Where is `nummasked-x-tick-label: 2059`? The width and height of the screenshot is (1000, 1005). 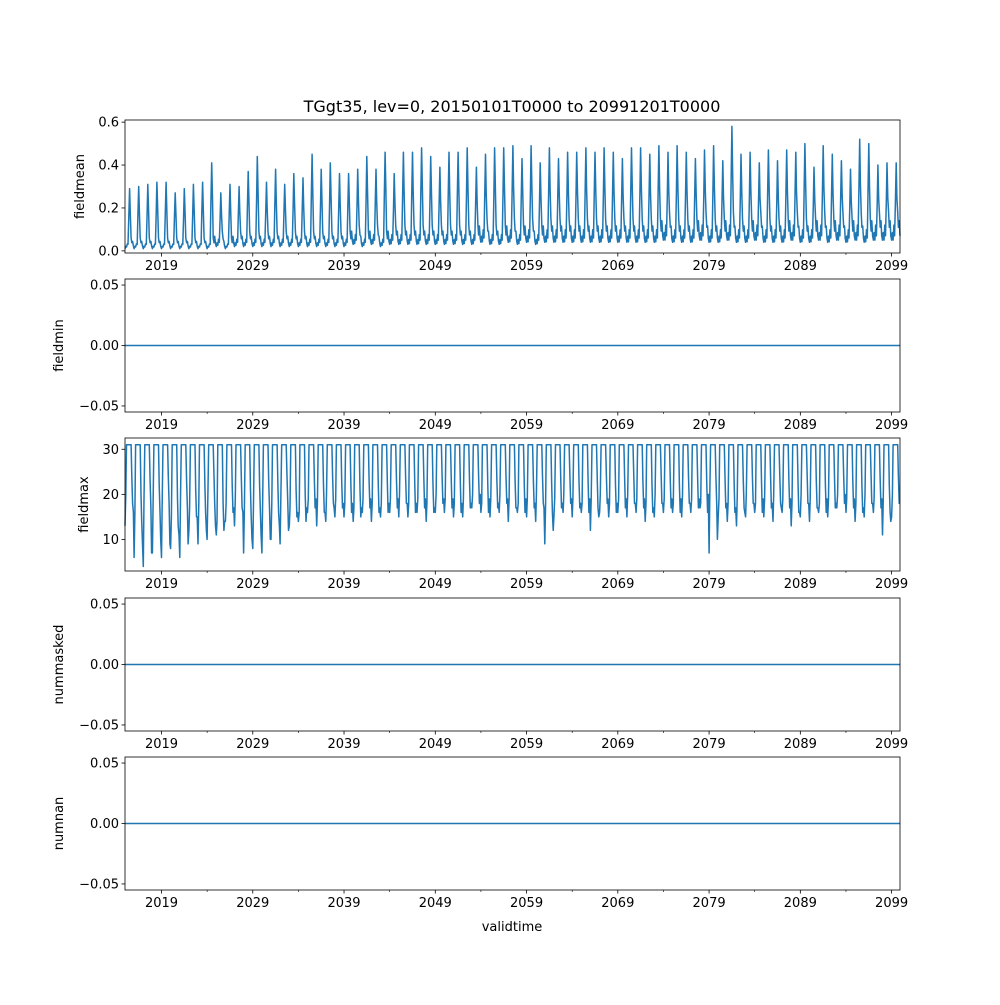 nummasked-x-tick-label: 2059 is located at coordinates (526, 744).